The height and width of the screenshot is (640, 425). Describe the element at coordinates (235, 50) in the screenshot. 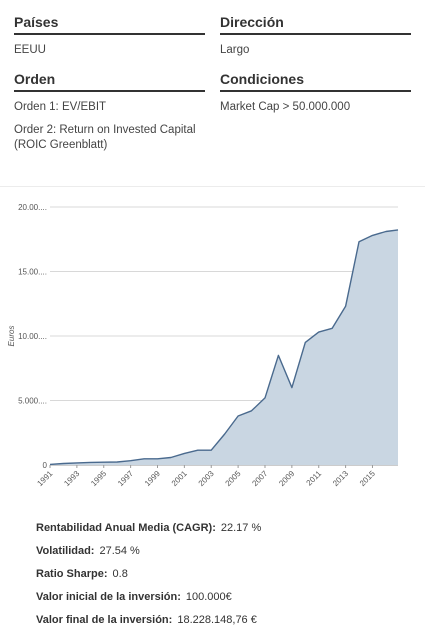

I see `direction-value: Largo` at that location.